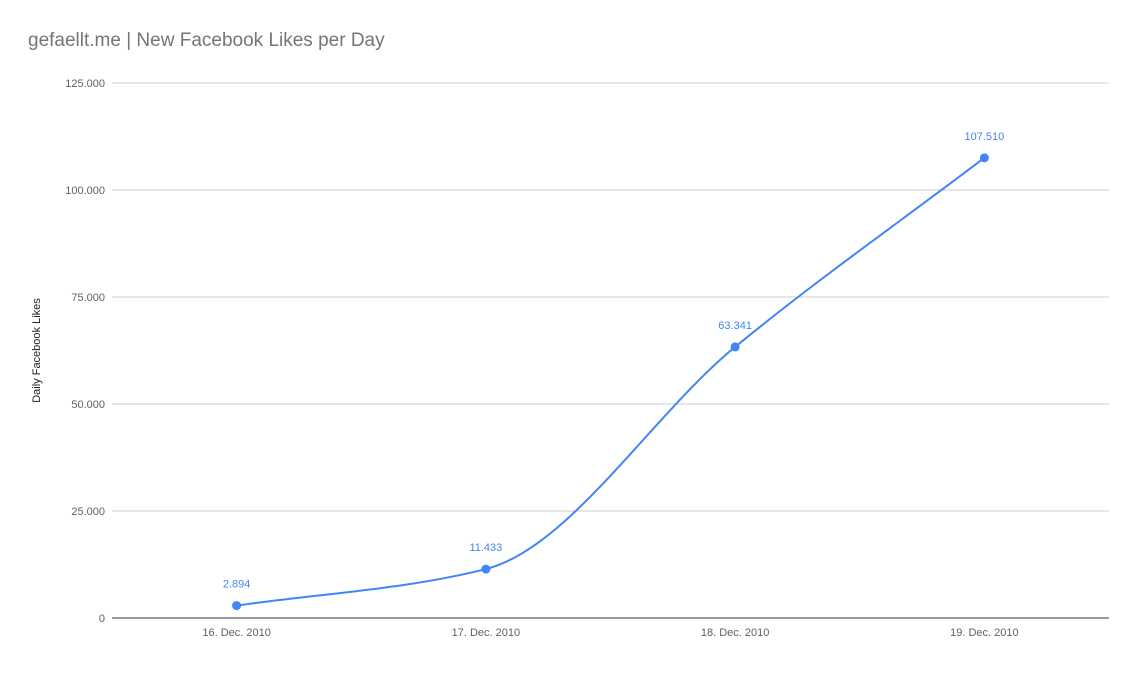 Image resolution: width=1141 pixels, height=673 pixels. Describe the element at coordinates (486, 633) in the screenshot. I see `x-tick-label: 17. Dec. 2010` at that location.